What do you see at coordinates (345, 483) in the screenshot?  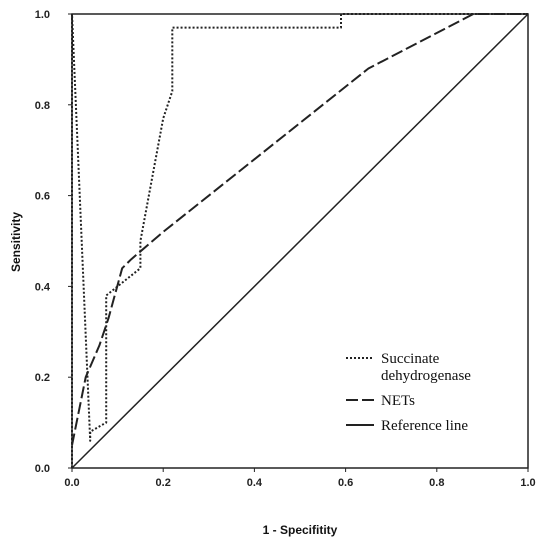 I see `x-tick-label: 0.6` at bounding box center [345, 483].